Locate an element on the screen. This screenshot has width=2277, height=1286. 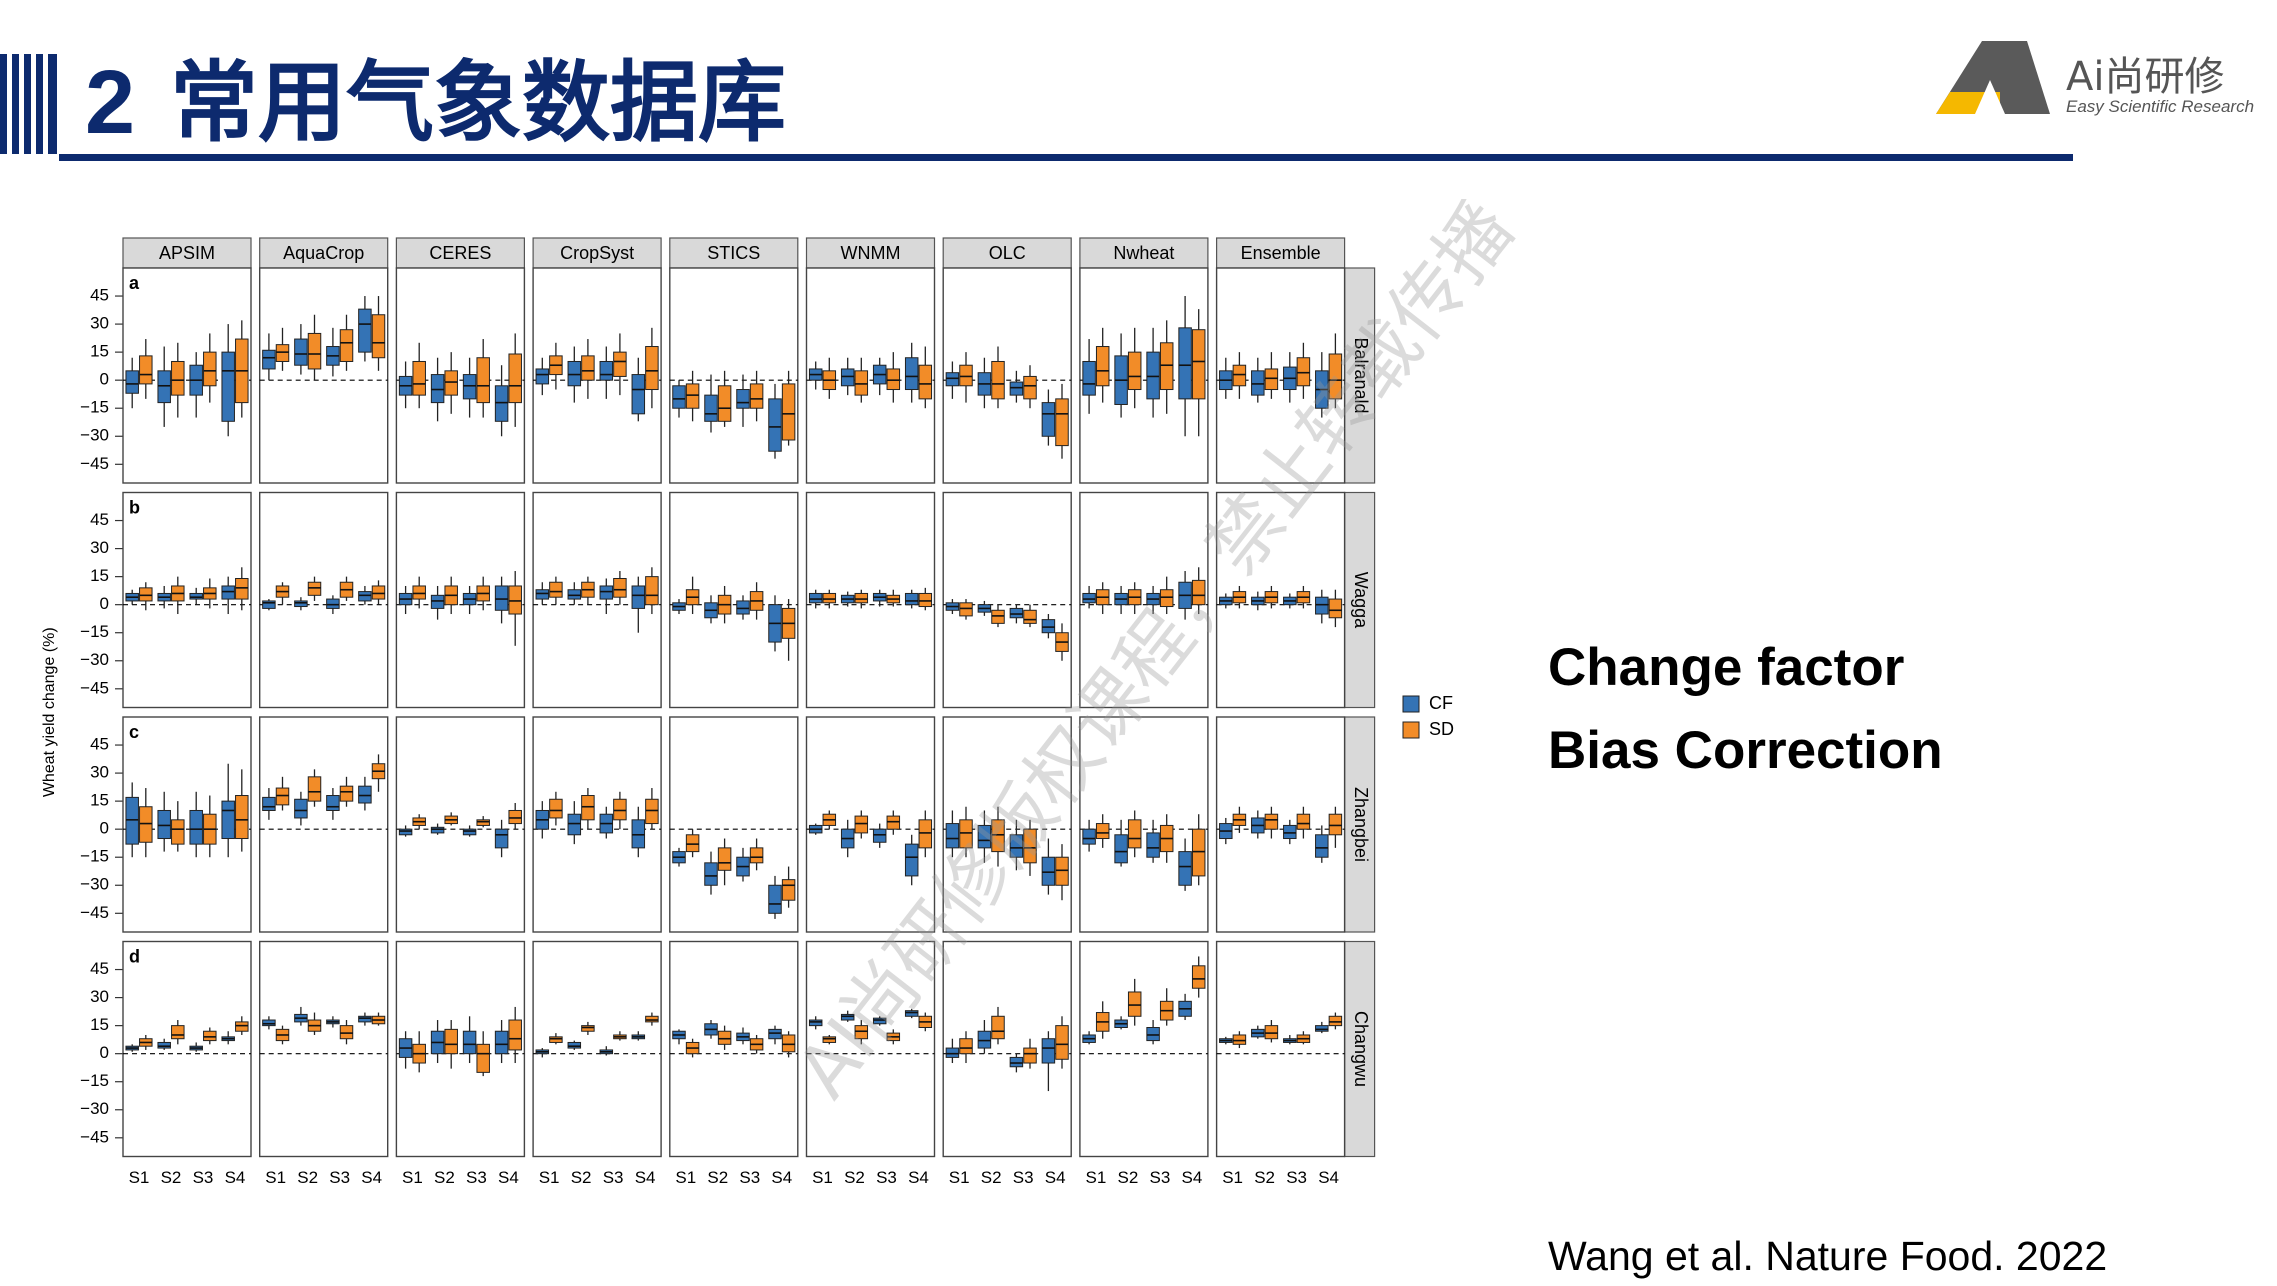
note: Bias Correction is located at coordinates (1745, 750).